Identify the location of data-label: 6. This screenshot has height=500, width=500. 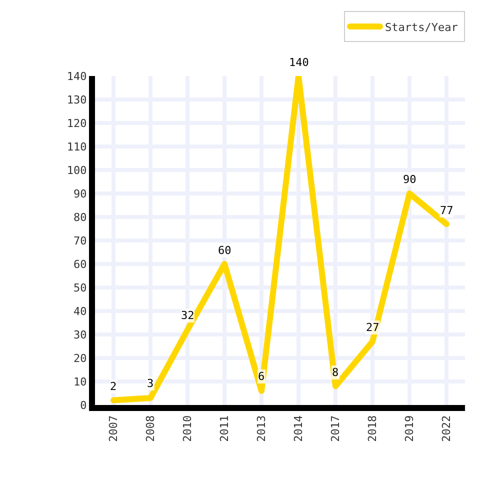
(261, 376).